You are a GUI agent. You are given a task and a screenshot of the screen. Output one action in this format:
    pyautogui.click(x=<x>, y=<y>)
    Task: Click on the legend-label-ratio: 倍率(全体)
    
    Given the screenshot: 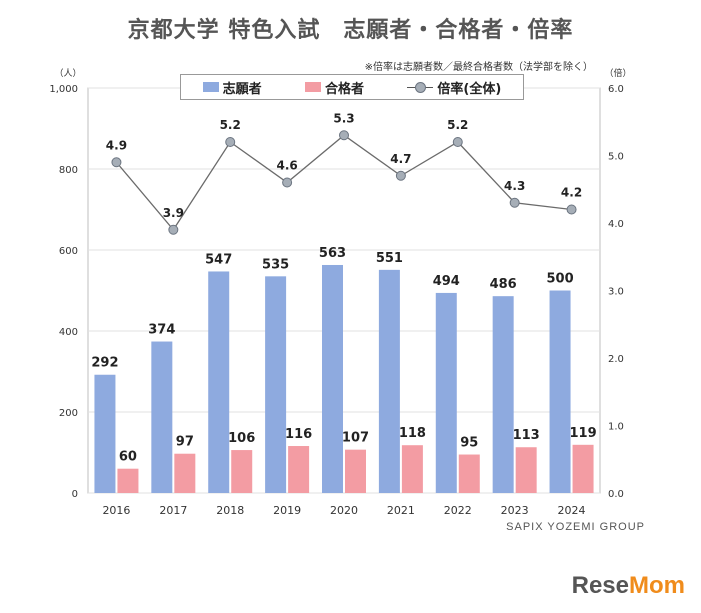 What is the action you would take?
    pyautogui.click(x=469, y=89)
    